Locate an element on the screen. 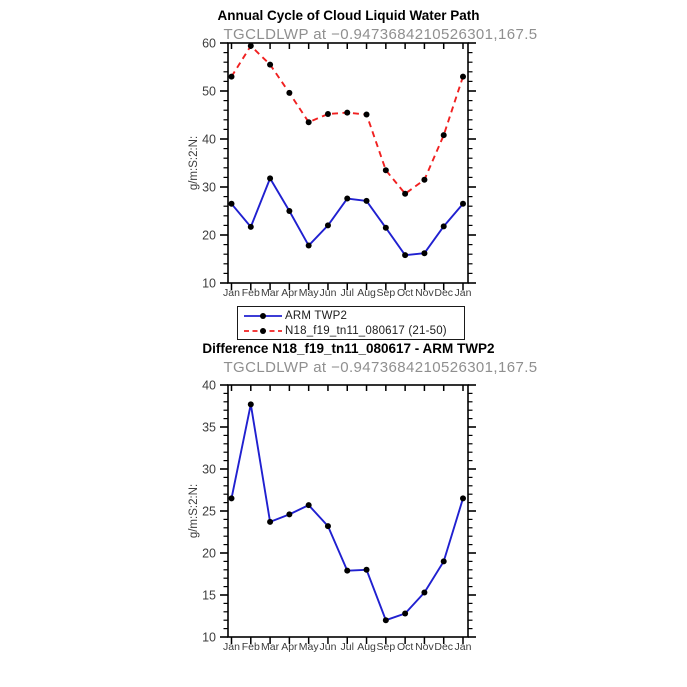 Image resolution: width=687 pixels, height=687 pixels. bottom-chart-subtitle: TGCLDLWP at −0.9473684210526301,167.5 is located at coordinates (380, 367).